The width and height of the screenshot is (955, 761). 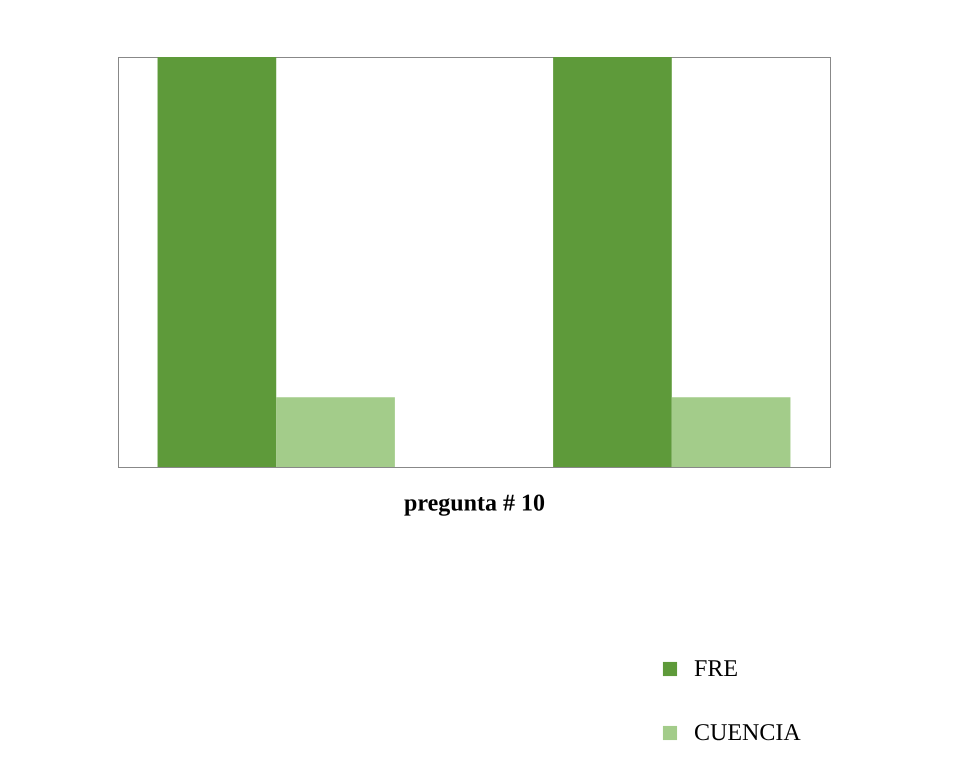 I want to click on text: pregunta # 10, so click(x=474, y=503).